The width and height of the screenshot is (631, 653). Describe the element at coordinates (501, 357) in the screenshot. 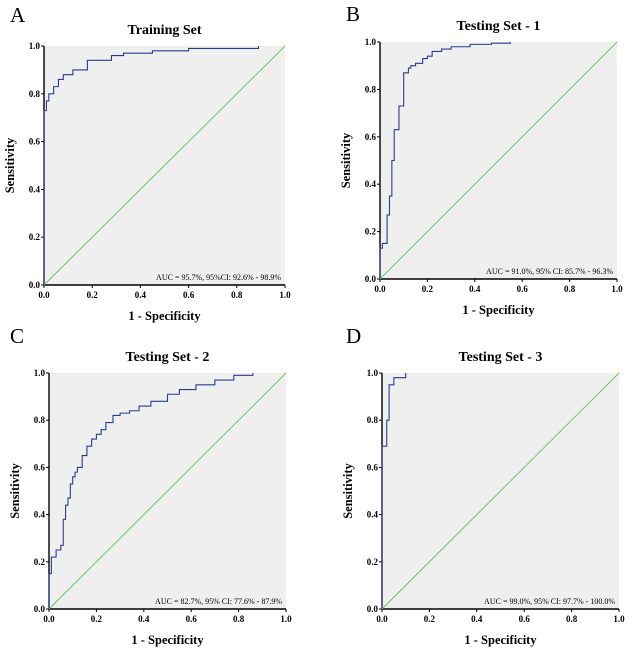

I see `chart-title: Testing Set - 3` at that location.